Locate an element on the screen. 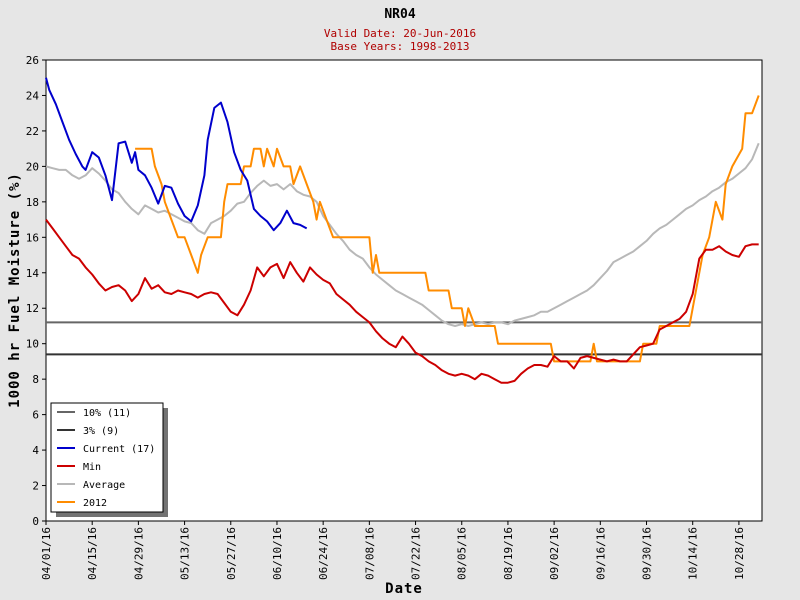 This screenshot has width=800, height=600. legend-label: Average is located at coordinates (104, 485).